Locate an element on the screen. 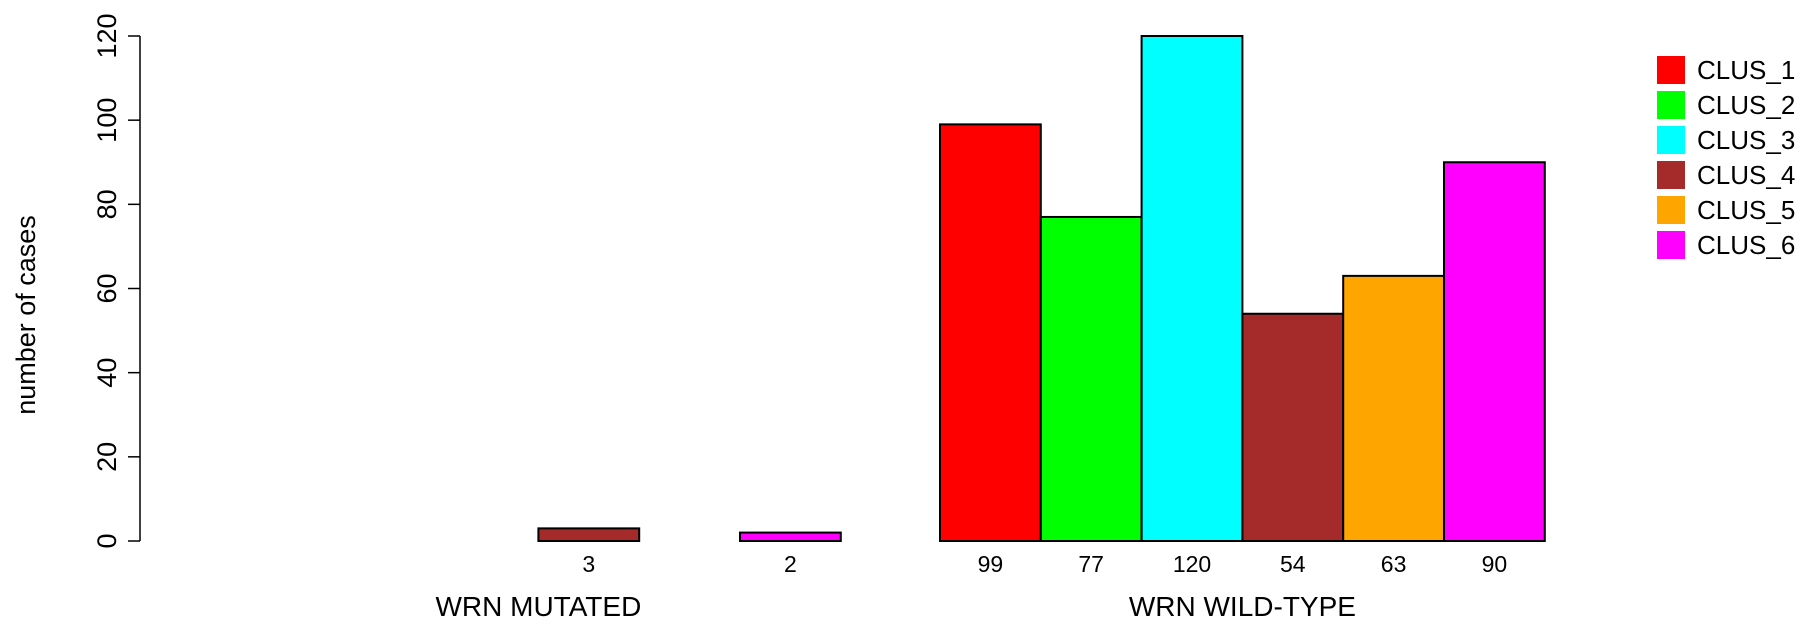  y-tick-label: 60 is located at coordinates (107, 288).